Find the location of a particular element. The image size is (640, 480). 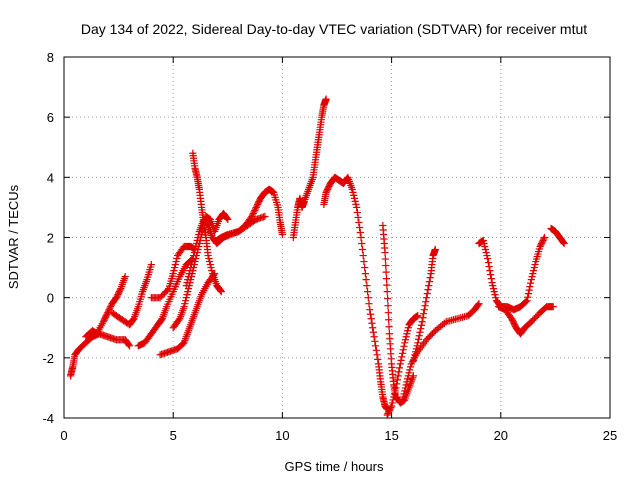

y-tick-label: 0 is located at coordinates (50, 298).